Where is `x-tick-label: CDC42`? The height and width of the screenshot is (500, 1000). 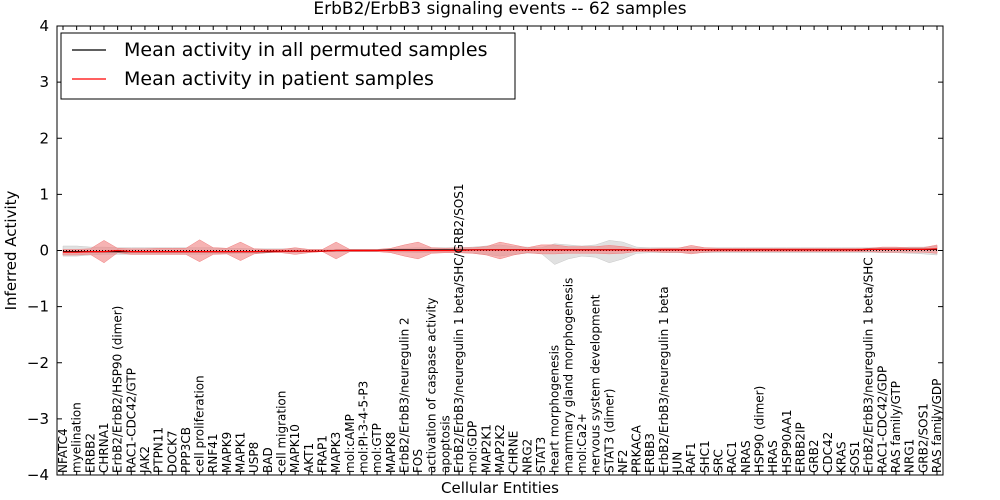 x-tick-label: CDC42 is located at coordinates (828, 452).